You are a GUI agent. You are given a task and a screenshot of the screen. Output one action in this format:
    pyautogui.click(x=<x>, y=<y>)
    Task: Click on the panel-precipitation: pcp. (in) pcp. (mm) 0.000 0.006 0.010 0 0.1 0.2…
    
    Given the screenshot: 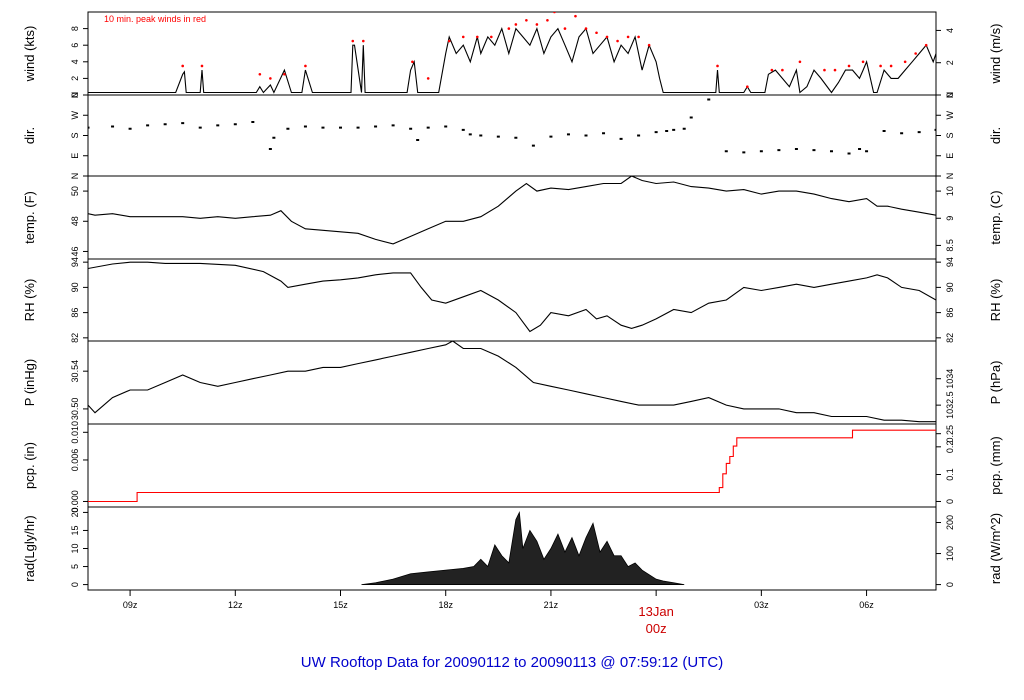 What is the action you would take?
    pyautogui.click(x=512, y=467)
    